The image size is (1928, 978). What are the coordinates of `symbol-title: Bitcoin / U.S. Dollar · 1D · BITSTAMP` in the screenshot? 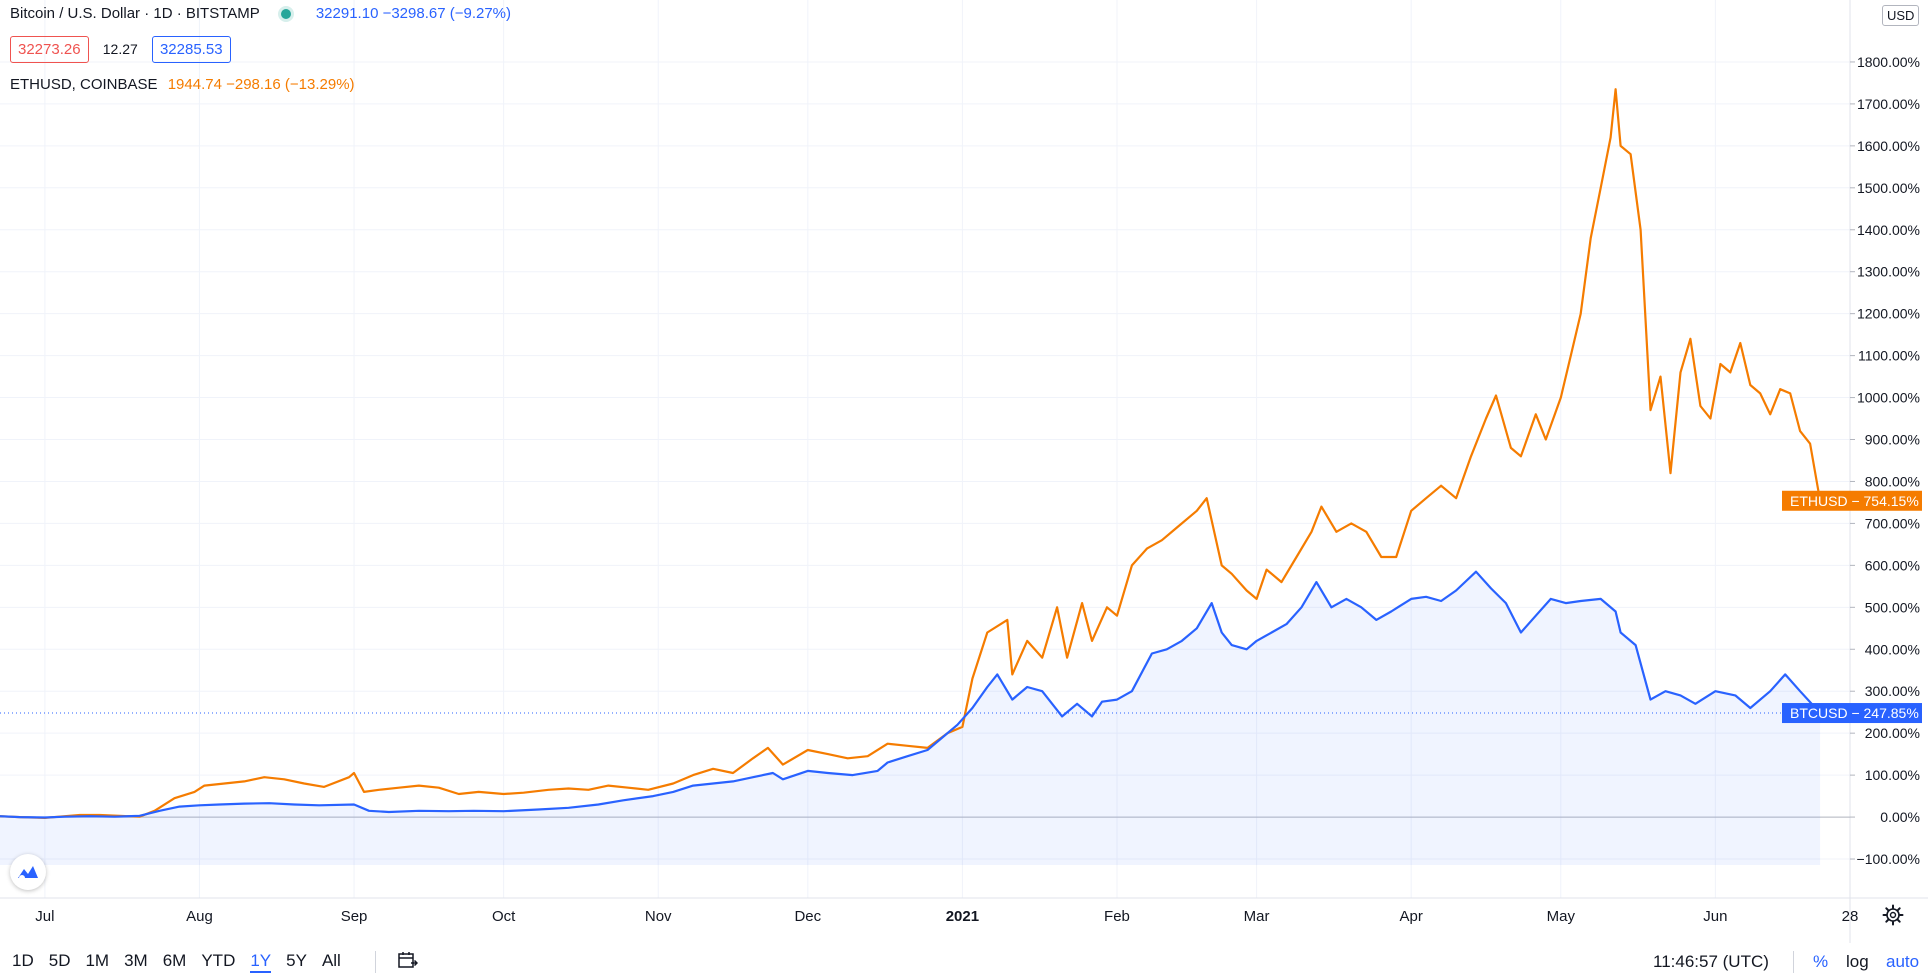 It's located at (135, 13).